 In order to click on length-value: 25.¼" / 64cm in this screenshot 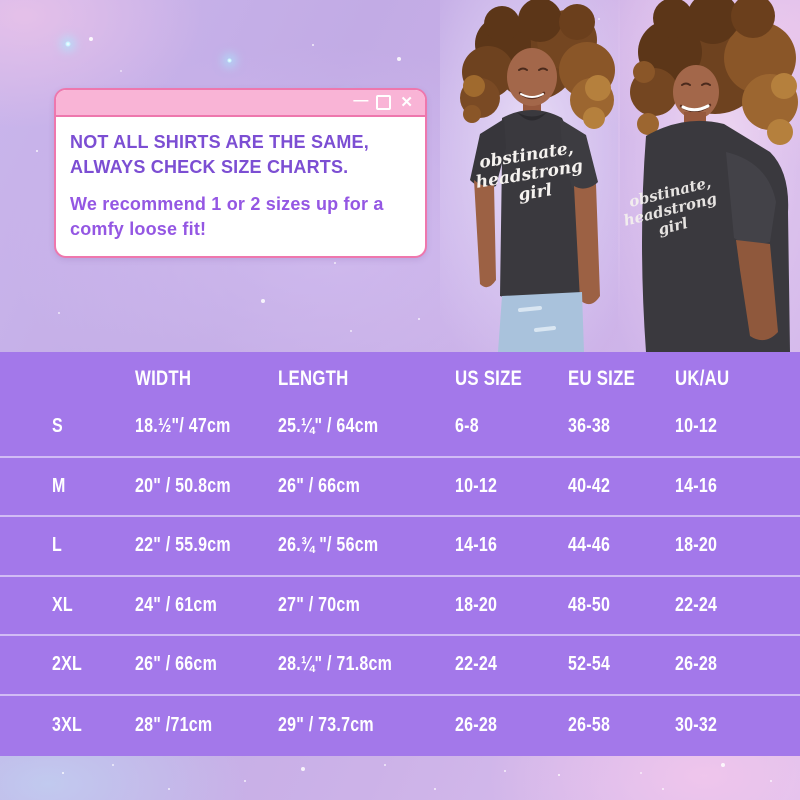, I will do `click(328, 426)`.